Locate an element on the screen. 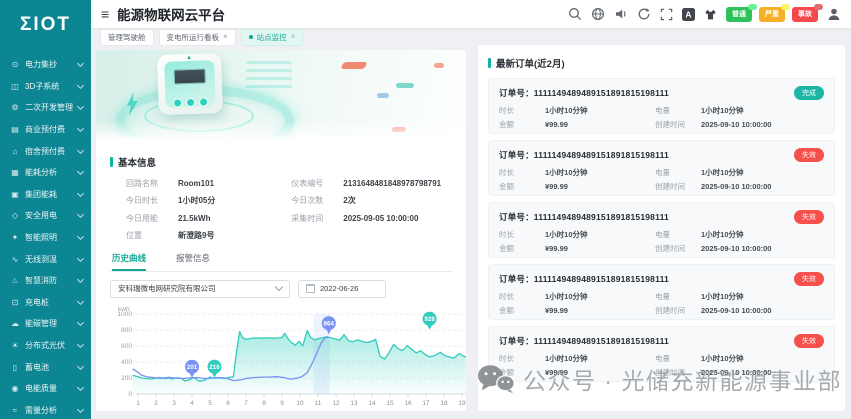 The height and width of the screenshot is (419, 851). fullscreen-icon is located at coordinates (666, 14).